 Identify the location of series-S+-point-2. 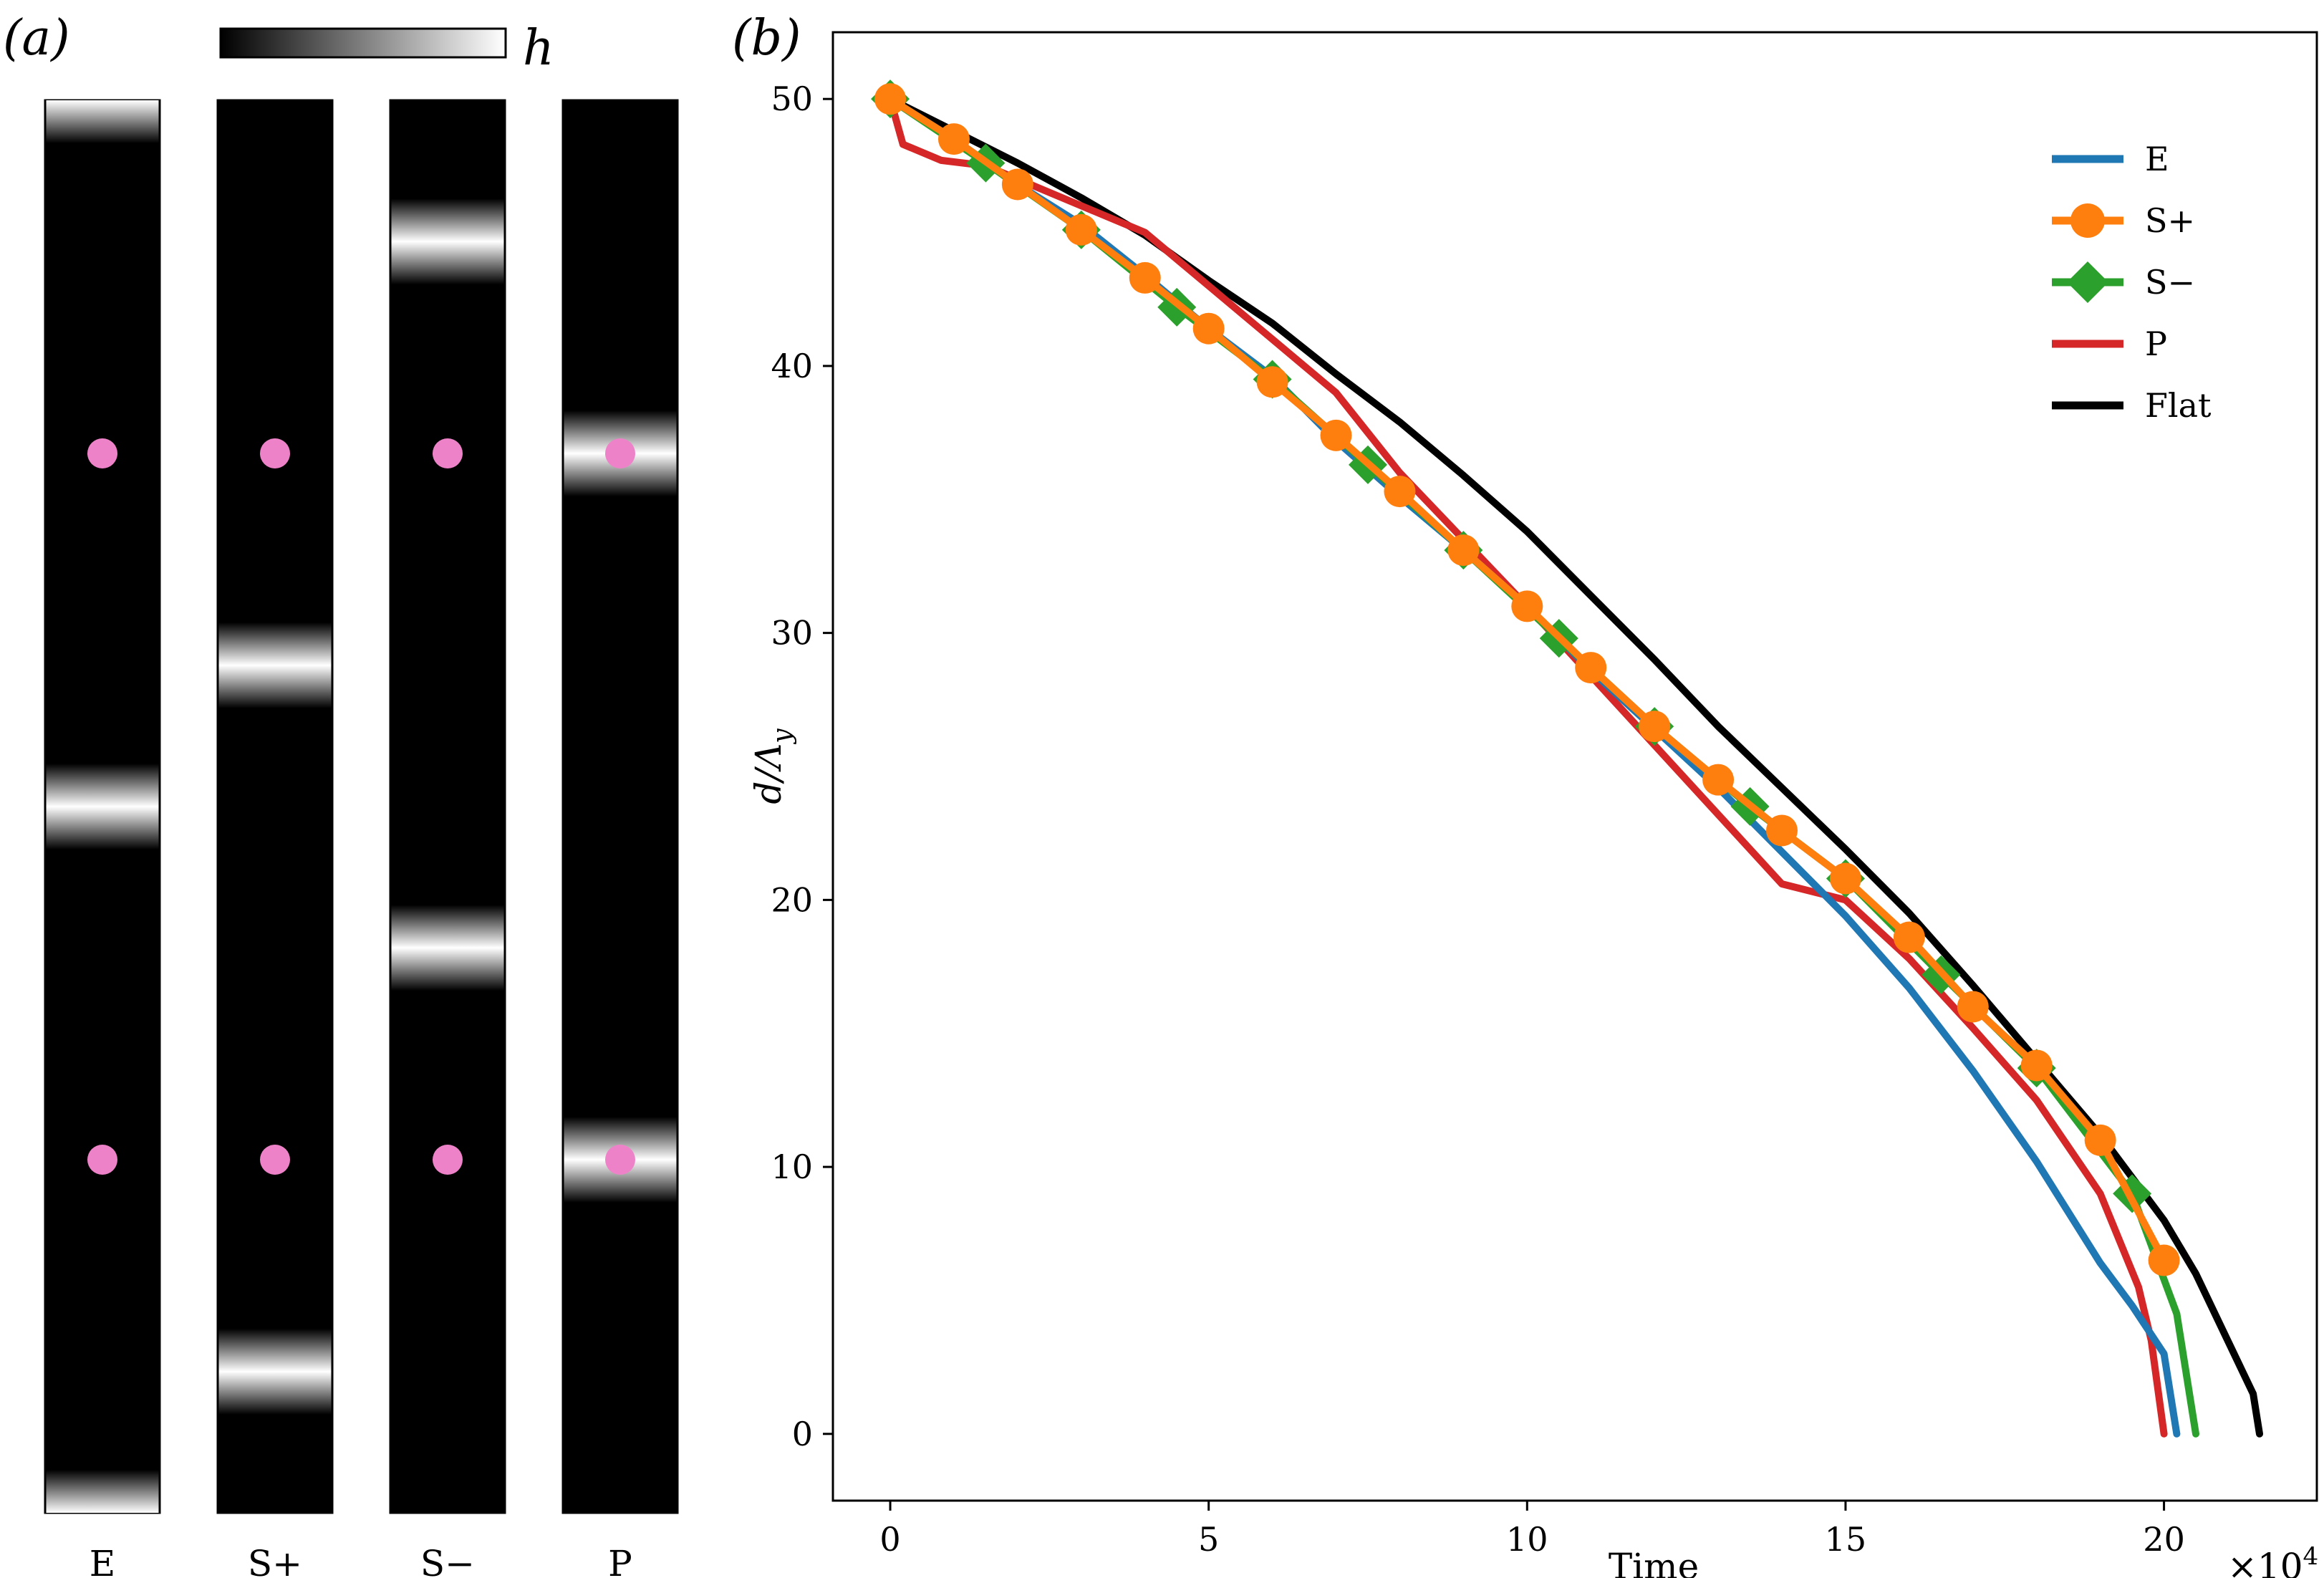
(1017, 184).